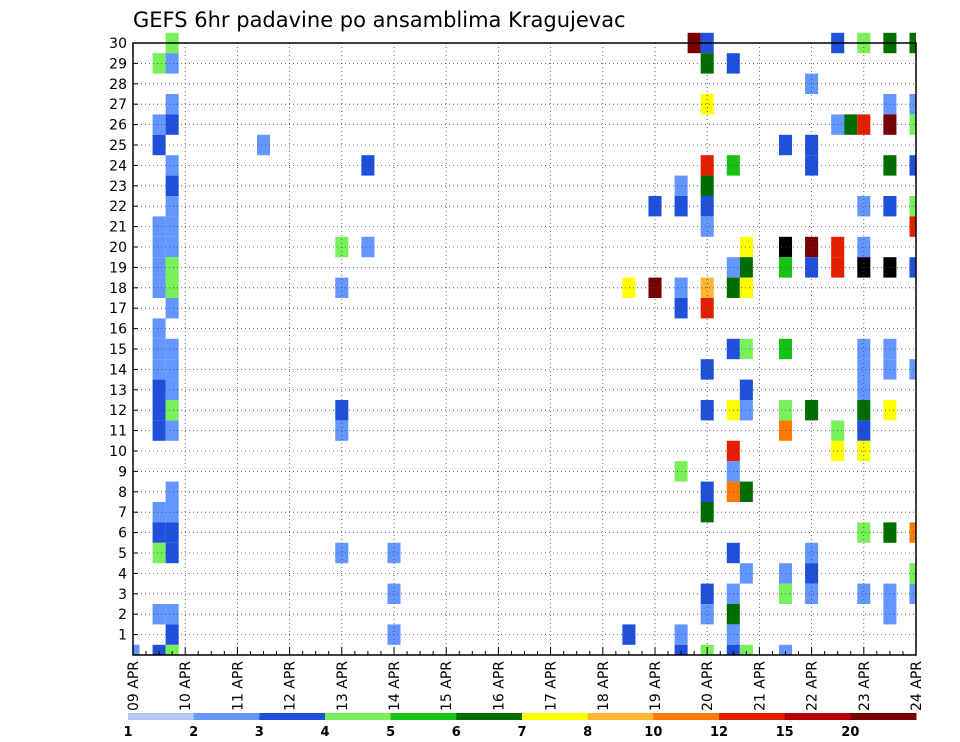  I want to click on y-tick-label: 9, so click(122, 472).